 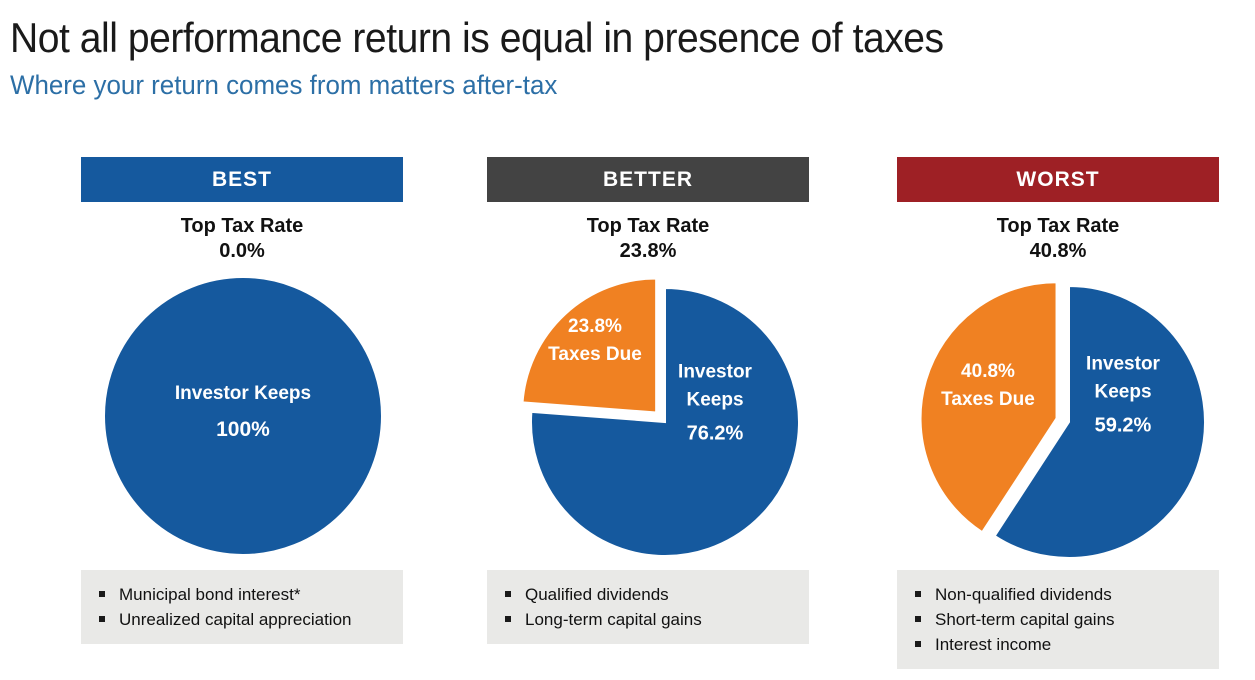 I want to click on tax-rate-block-best: Top Tax Rate 0.0%, so click(x=242, y=239).